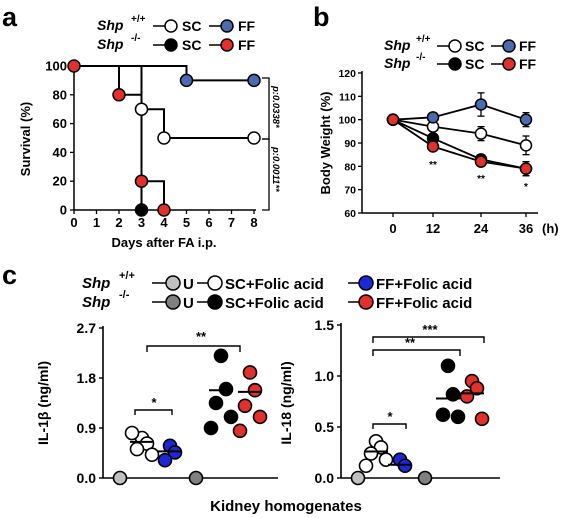 This screenshot has height=518, width=567. What do you see at coordinates (63, 210) in the screenshot?
I see `y-tick-label-a: 0` at bounding box center [63, 210].